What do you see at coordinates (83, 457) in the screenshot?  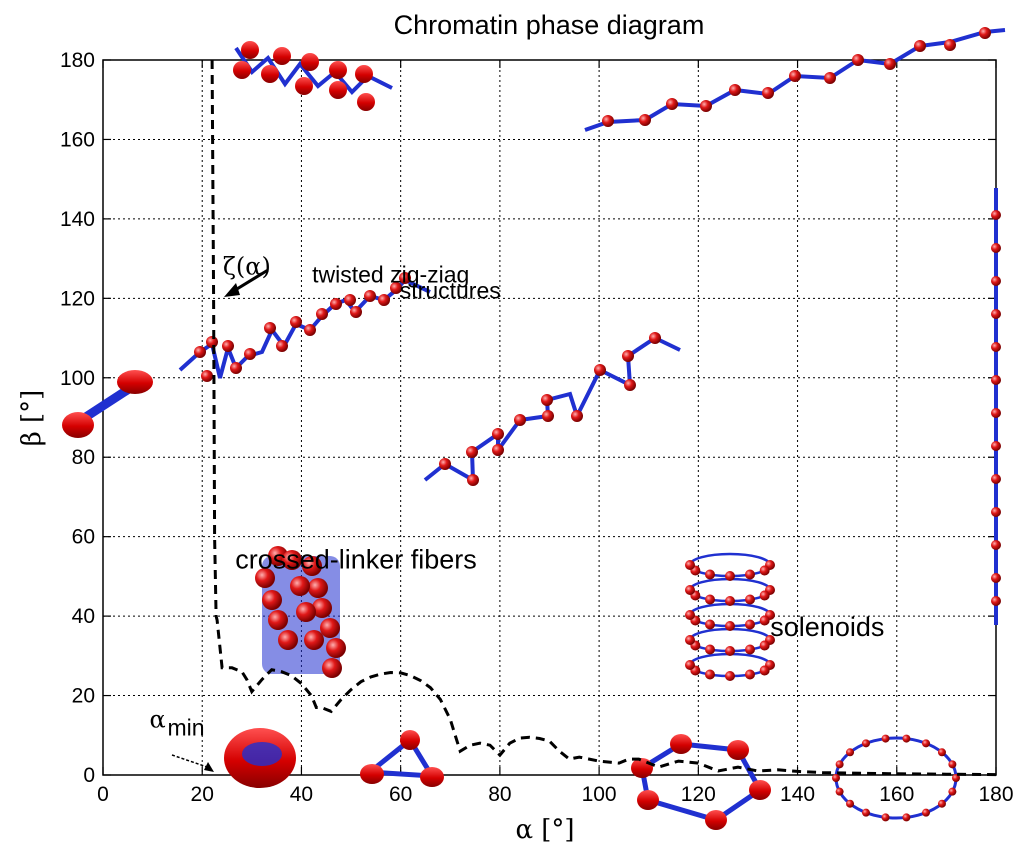 I see `y-tick-label: 80` at bounding box center [83, 457].